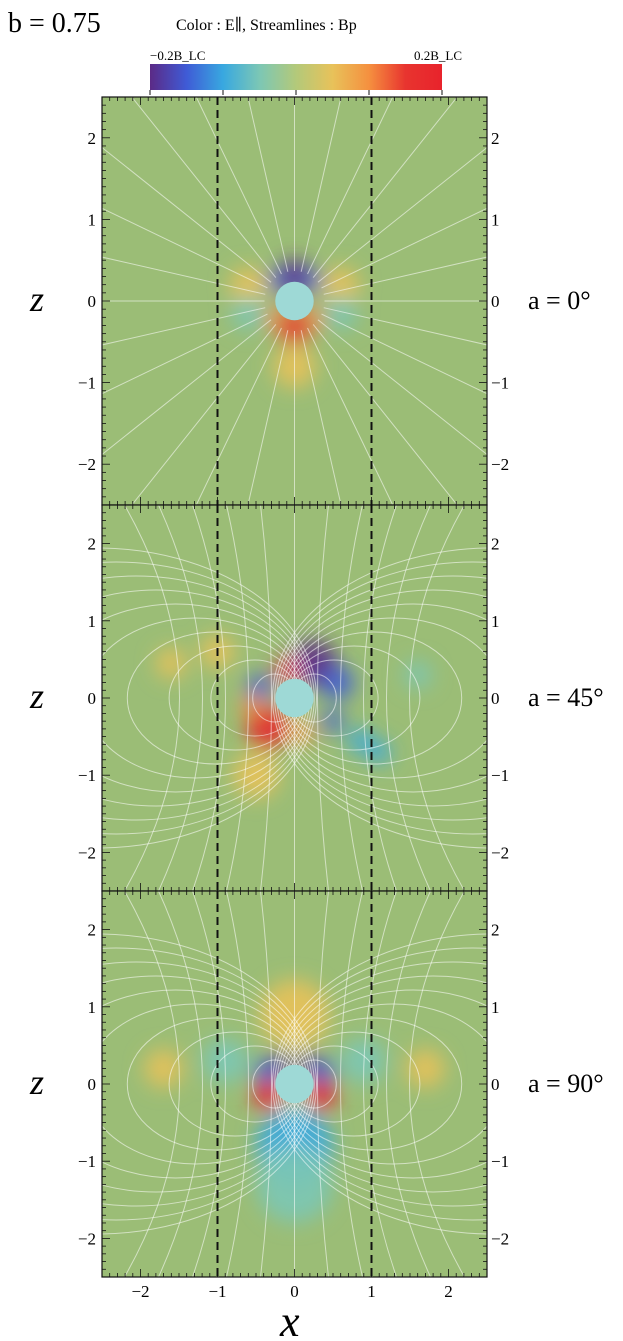 Image resolution: width=623 pixels, height=1341 pixels. What do you see at coordinates (296, 77) in the screenshot?
I see `colorbar-gradient` at bounding box center [296, 77].